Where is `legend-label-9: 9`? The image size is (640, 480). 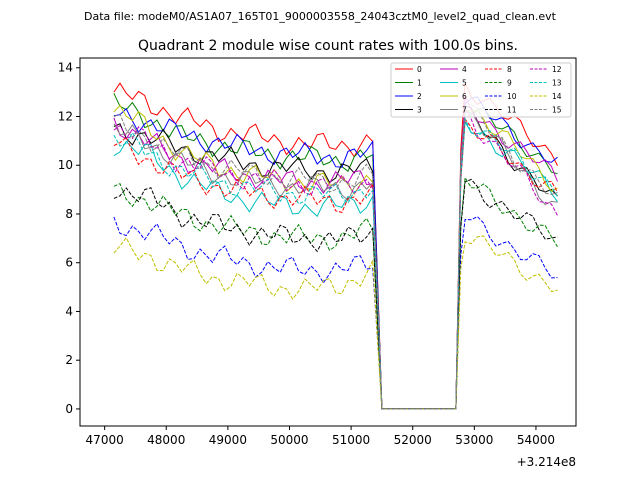
legend-label-9: 9 is located at coordinates (509, 83).